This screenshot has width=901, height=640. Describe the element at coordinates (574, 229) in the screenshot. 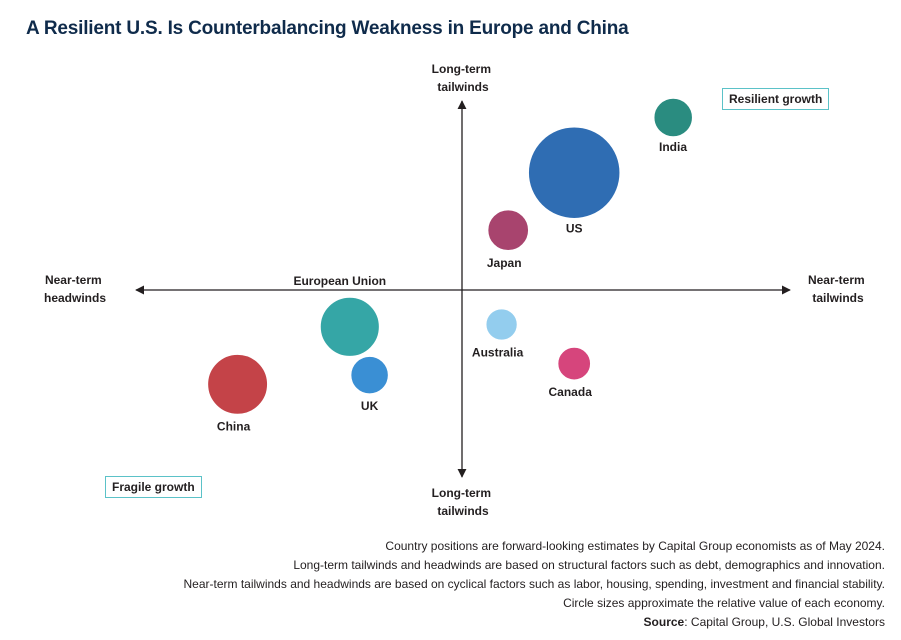

I see `bubble-label-us: US` at that location.